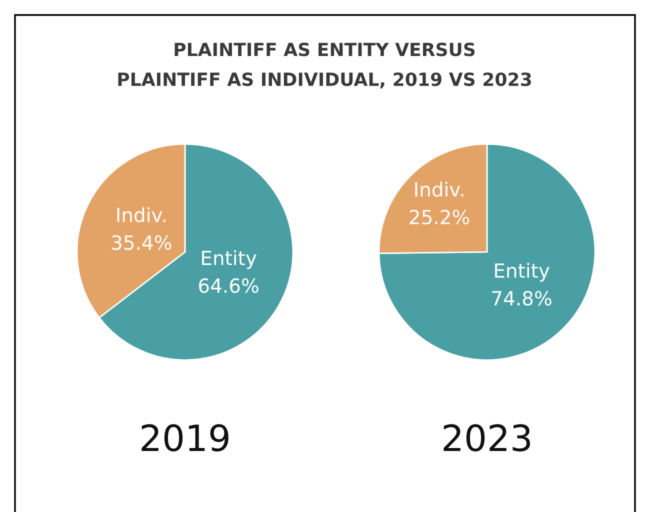  I want to click on pie-slice, so click(487, 252).